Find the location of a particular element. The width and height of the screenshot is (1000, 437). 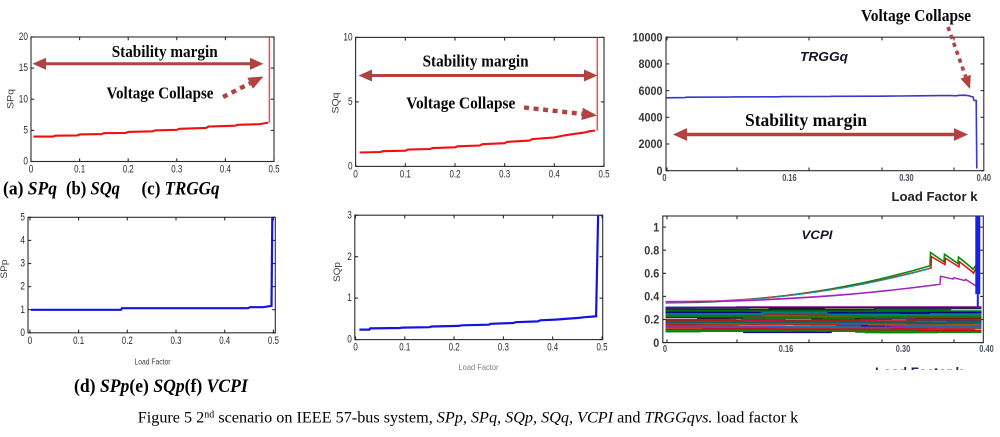

svg-text: 10000 is located at coordinates (648, 37).